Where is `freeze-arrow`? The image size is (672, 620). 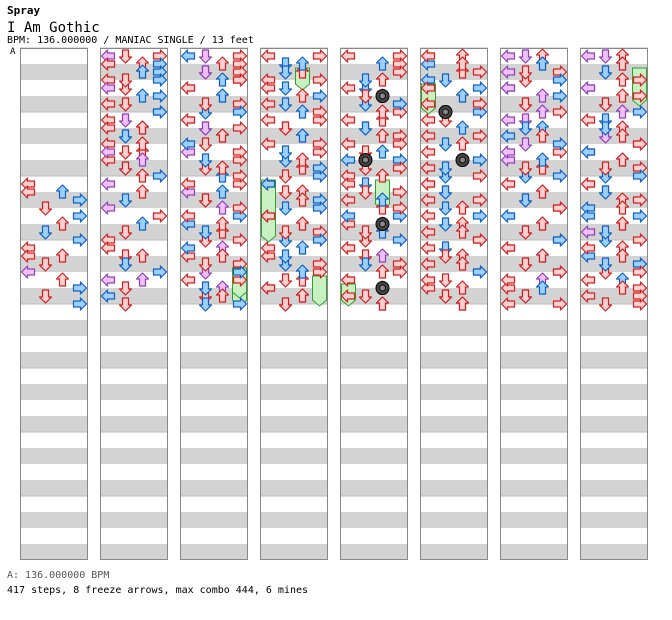
freeze-arrow is located at coordinates (639, 87).